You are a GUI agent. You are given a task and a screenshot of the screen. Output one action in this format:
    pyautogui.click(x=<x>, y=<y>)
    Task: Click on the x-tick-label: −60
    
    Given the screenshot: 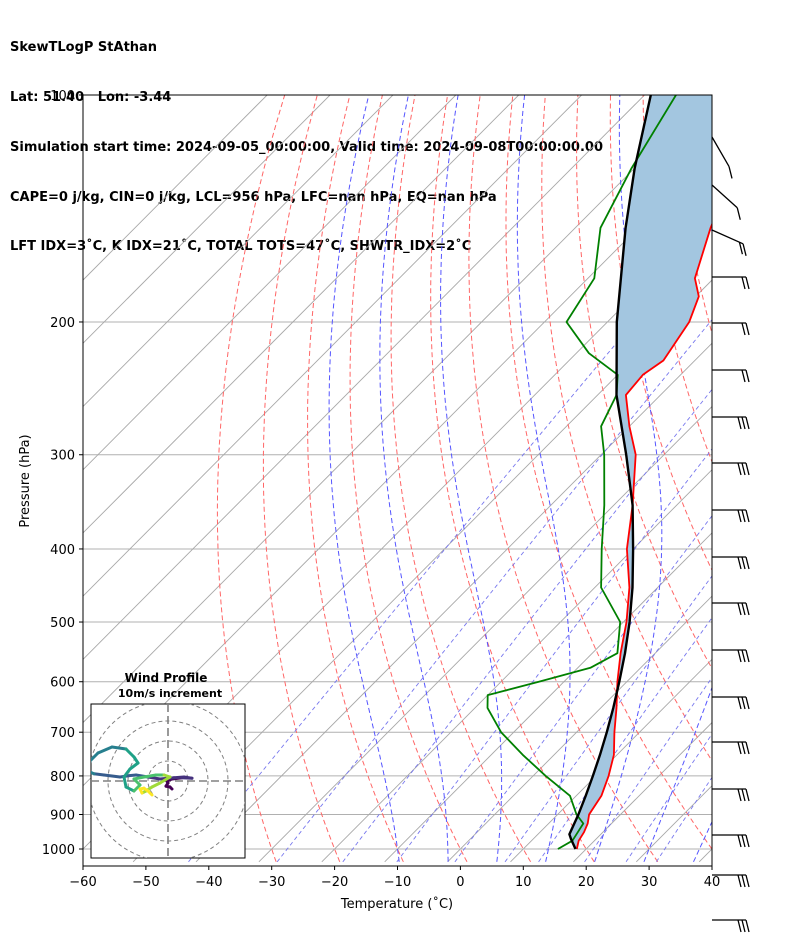 What is the action you would take?
    pyautogui.click(x=82, y=882)
    